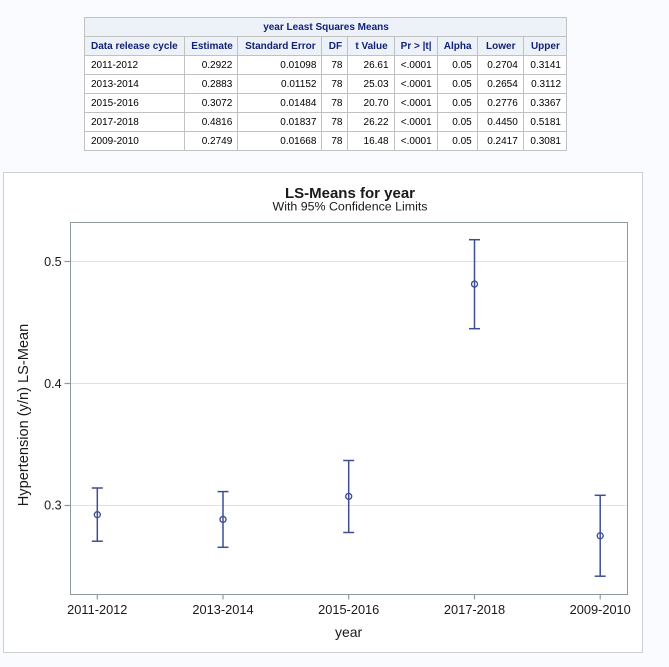 The image size is (669, 667). Describe the element at coordinates (53, 262) in the screenshot. I see `svg-text: 0.5` at that location.